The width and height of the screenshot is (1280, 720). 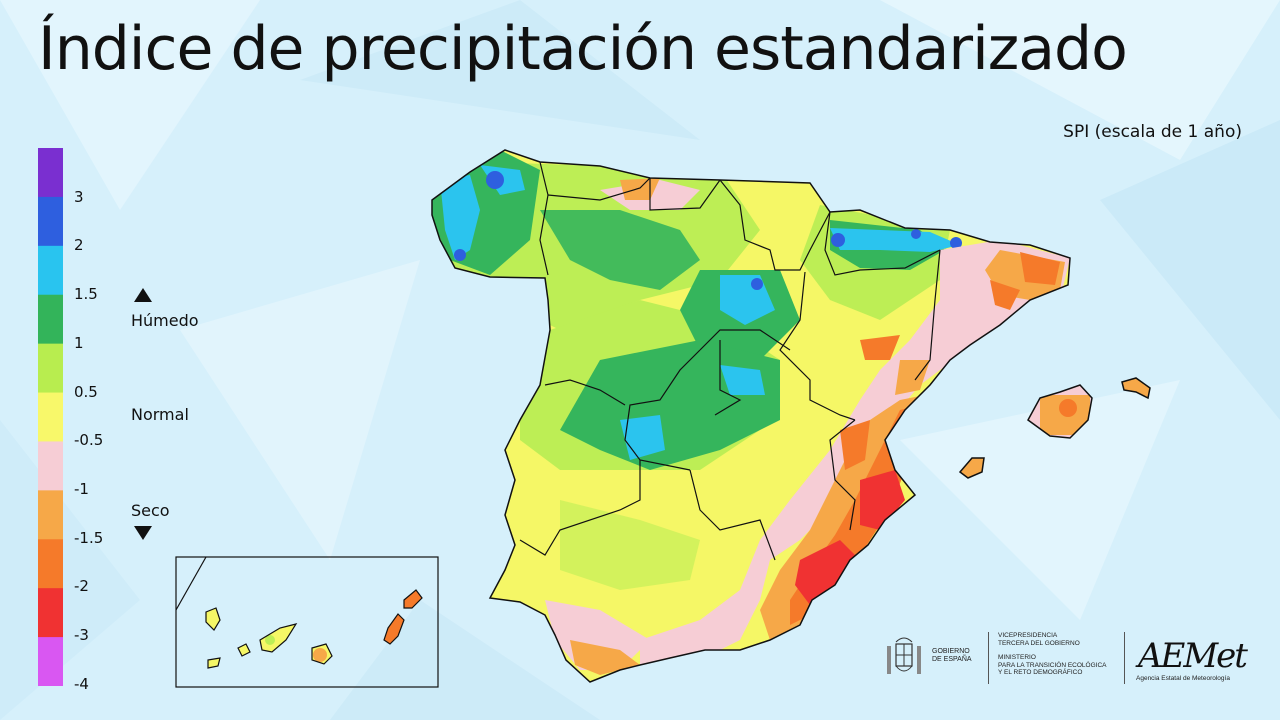 I want to click on aemet-subtitle: Agencia Estatal de Meteorología, so click(x=1183, y=678).